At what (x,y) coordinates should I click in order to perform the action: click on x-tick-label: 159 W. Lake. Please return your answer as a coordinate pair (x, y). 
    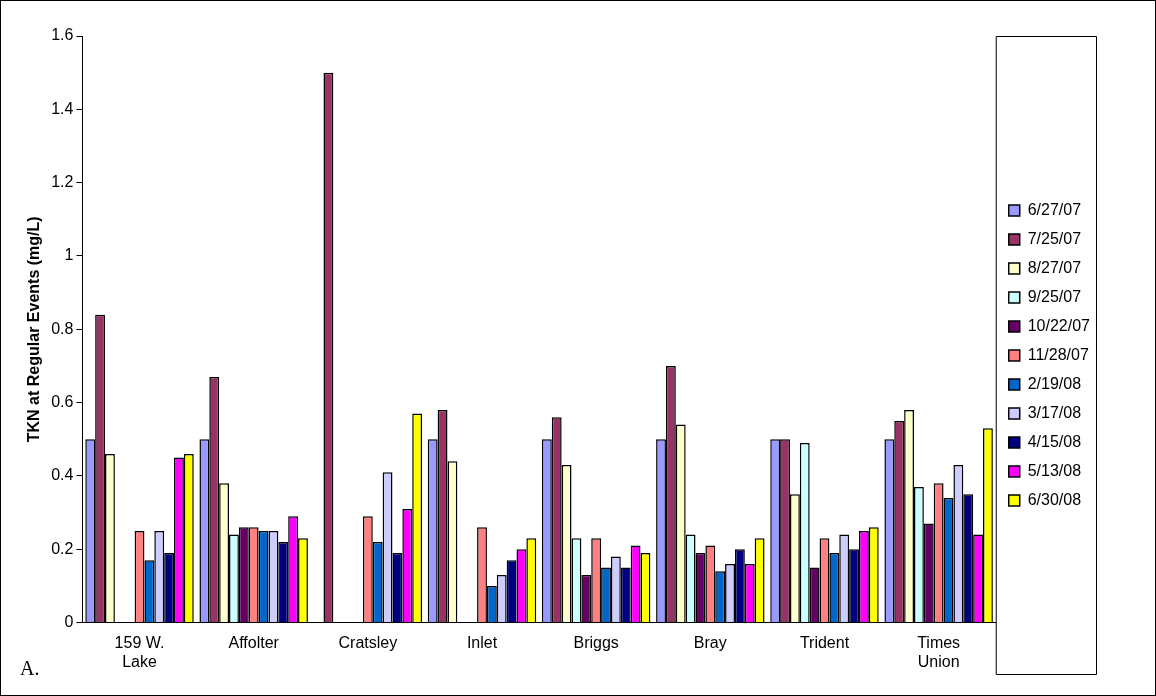
    Looking at the image, I should click on (139, 651).